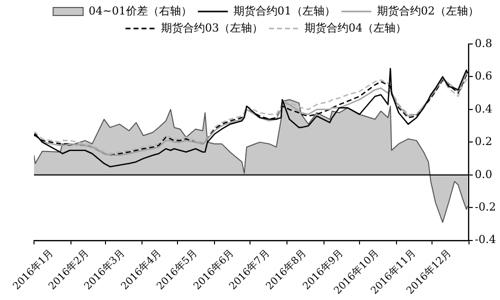 The width and height of the screenshot is (500, 300). Describe the element at coordinates (212, 27) in the screenshot. I see `legend-label: 期货合约03（左轴）` at that location.